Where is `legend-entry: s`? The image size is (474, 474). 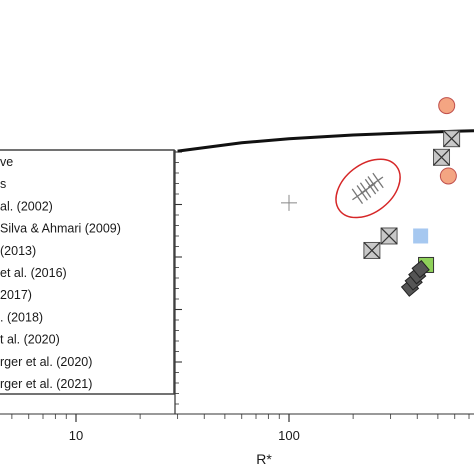
legend-entry: s is located at coordinates (3, 184).